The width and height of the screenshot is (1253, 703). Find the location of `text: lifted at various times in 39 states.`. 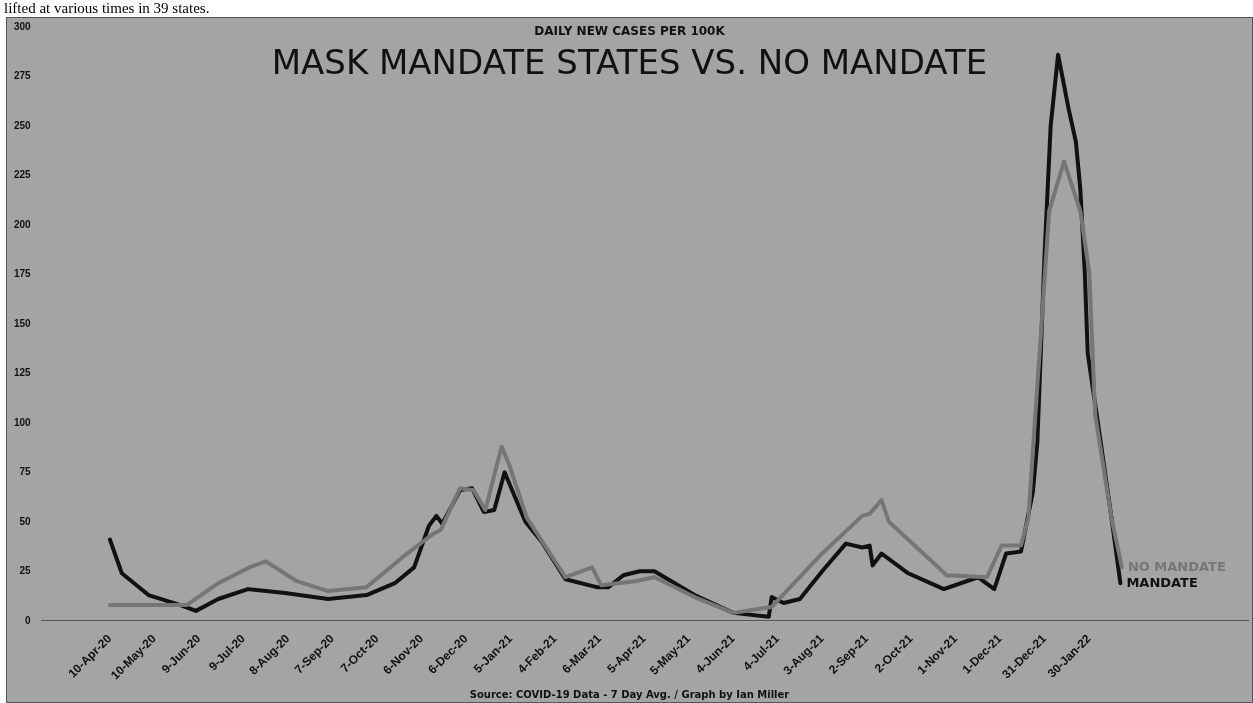

text: lifted at various times in 39 states. is located at coordinates (107, 8).